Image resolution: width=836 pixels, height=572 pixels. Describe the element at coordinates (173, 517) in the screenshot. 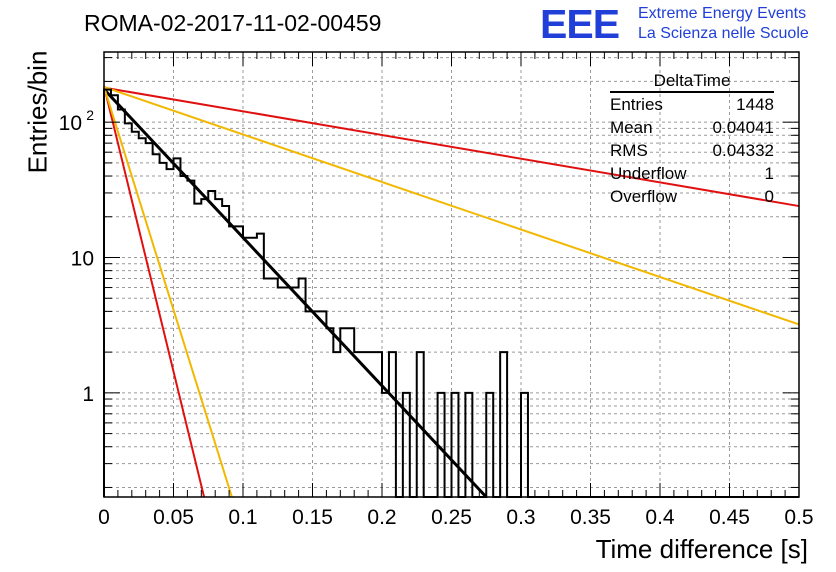

I see `x-tick-label: 0.05` at that location.